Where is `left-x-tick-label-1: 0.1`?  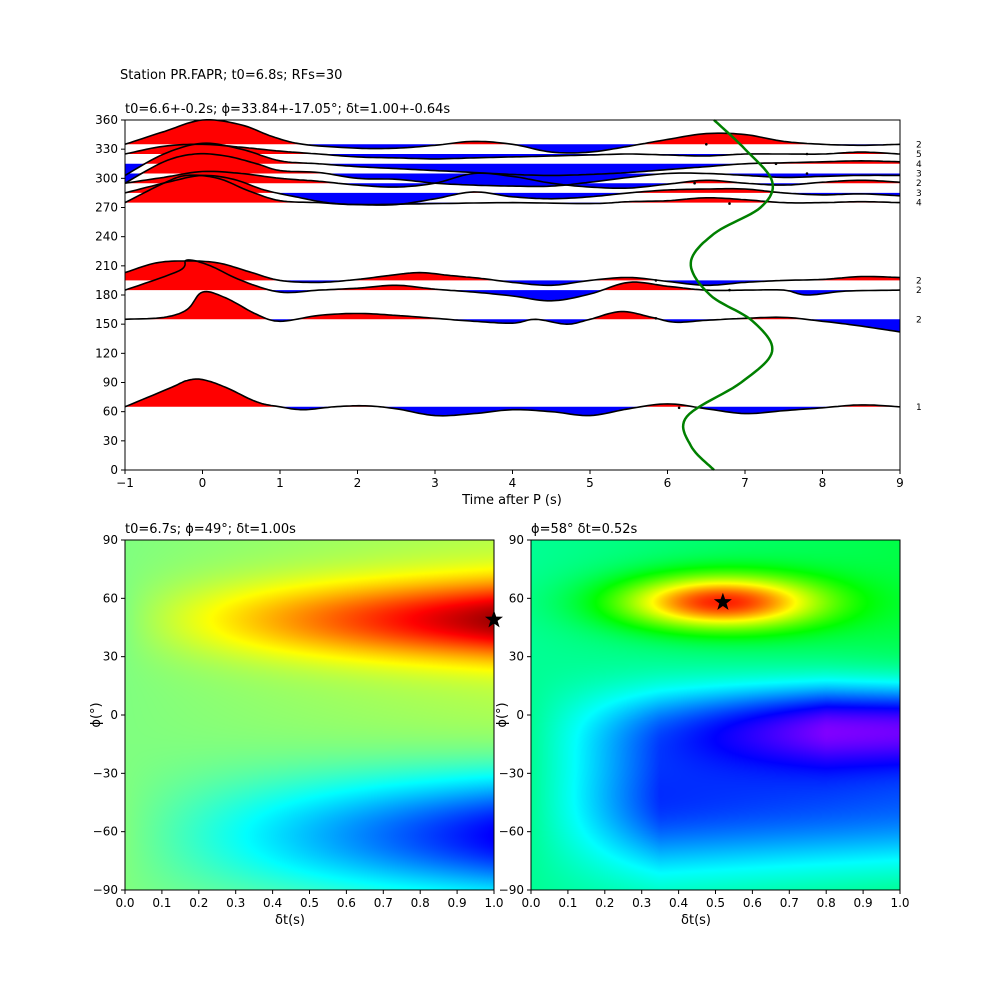 left-x-tick-label-1: 0.1 is located at coordinates (161, 903).